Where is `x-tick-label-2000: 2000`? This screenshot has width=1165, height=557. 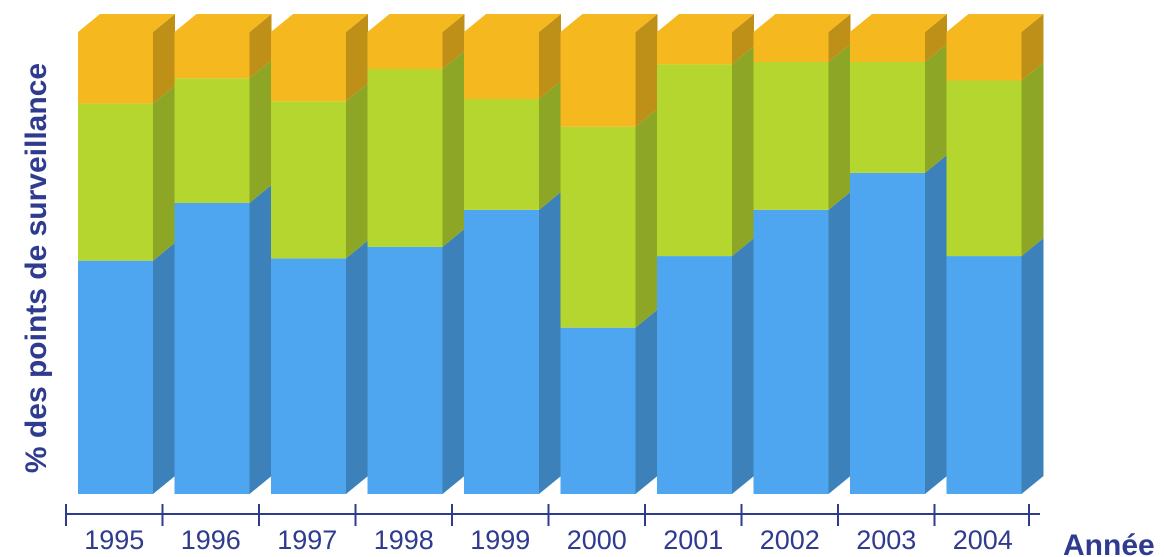 x-tick-label-2000: 2000 is located at coordinates (597, 540).